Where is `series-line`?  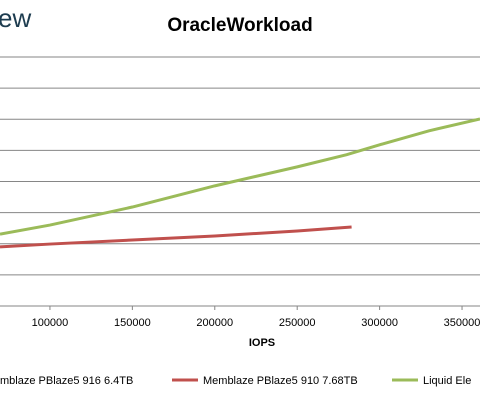
series-line is located at coordinates (176, 237).